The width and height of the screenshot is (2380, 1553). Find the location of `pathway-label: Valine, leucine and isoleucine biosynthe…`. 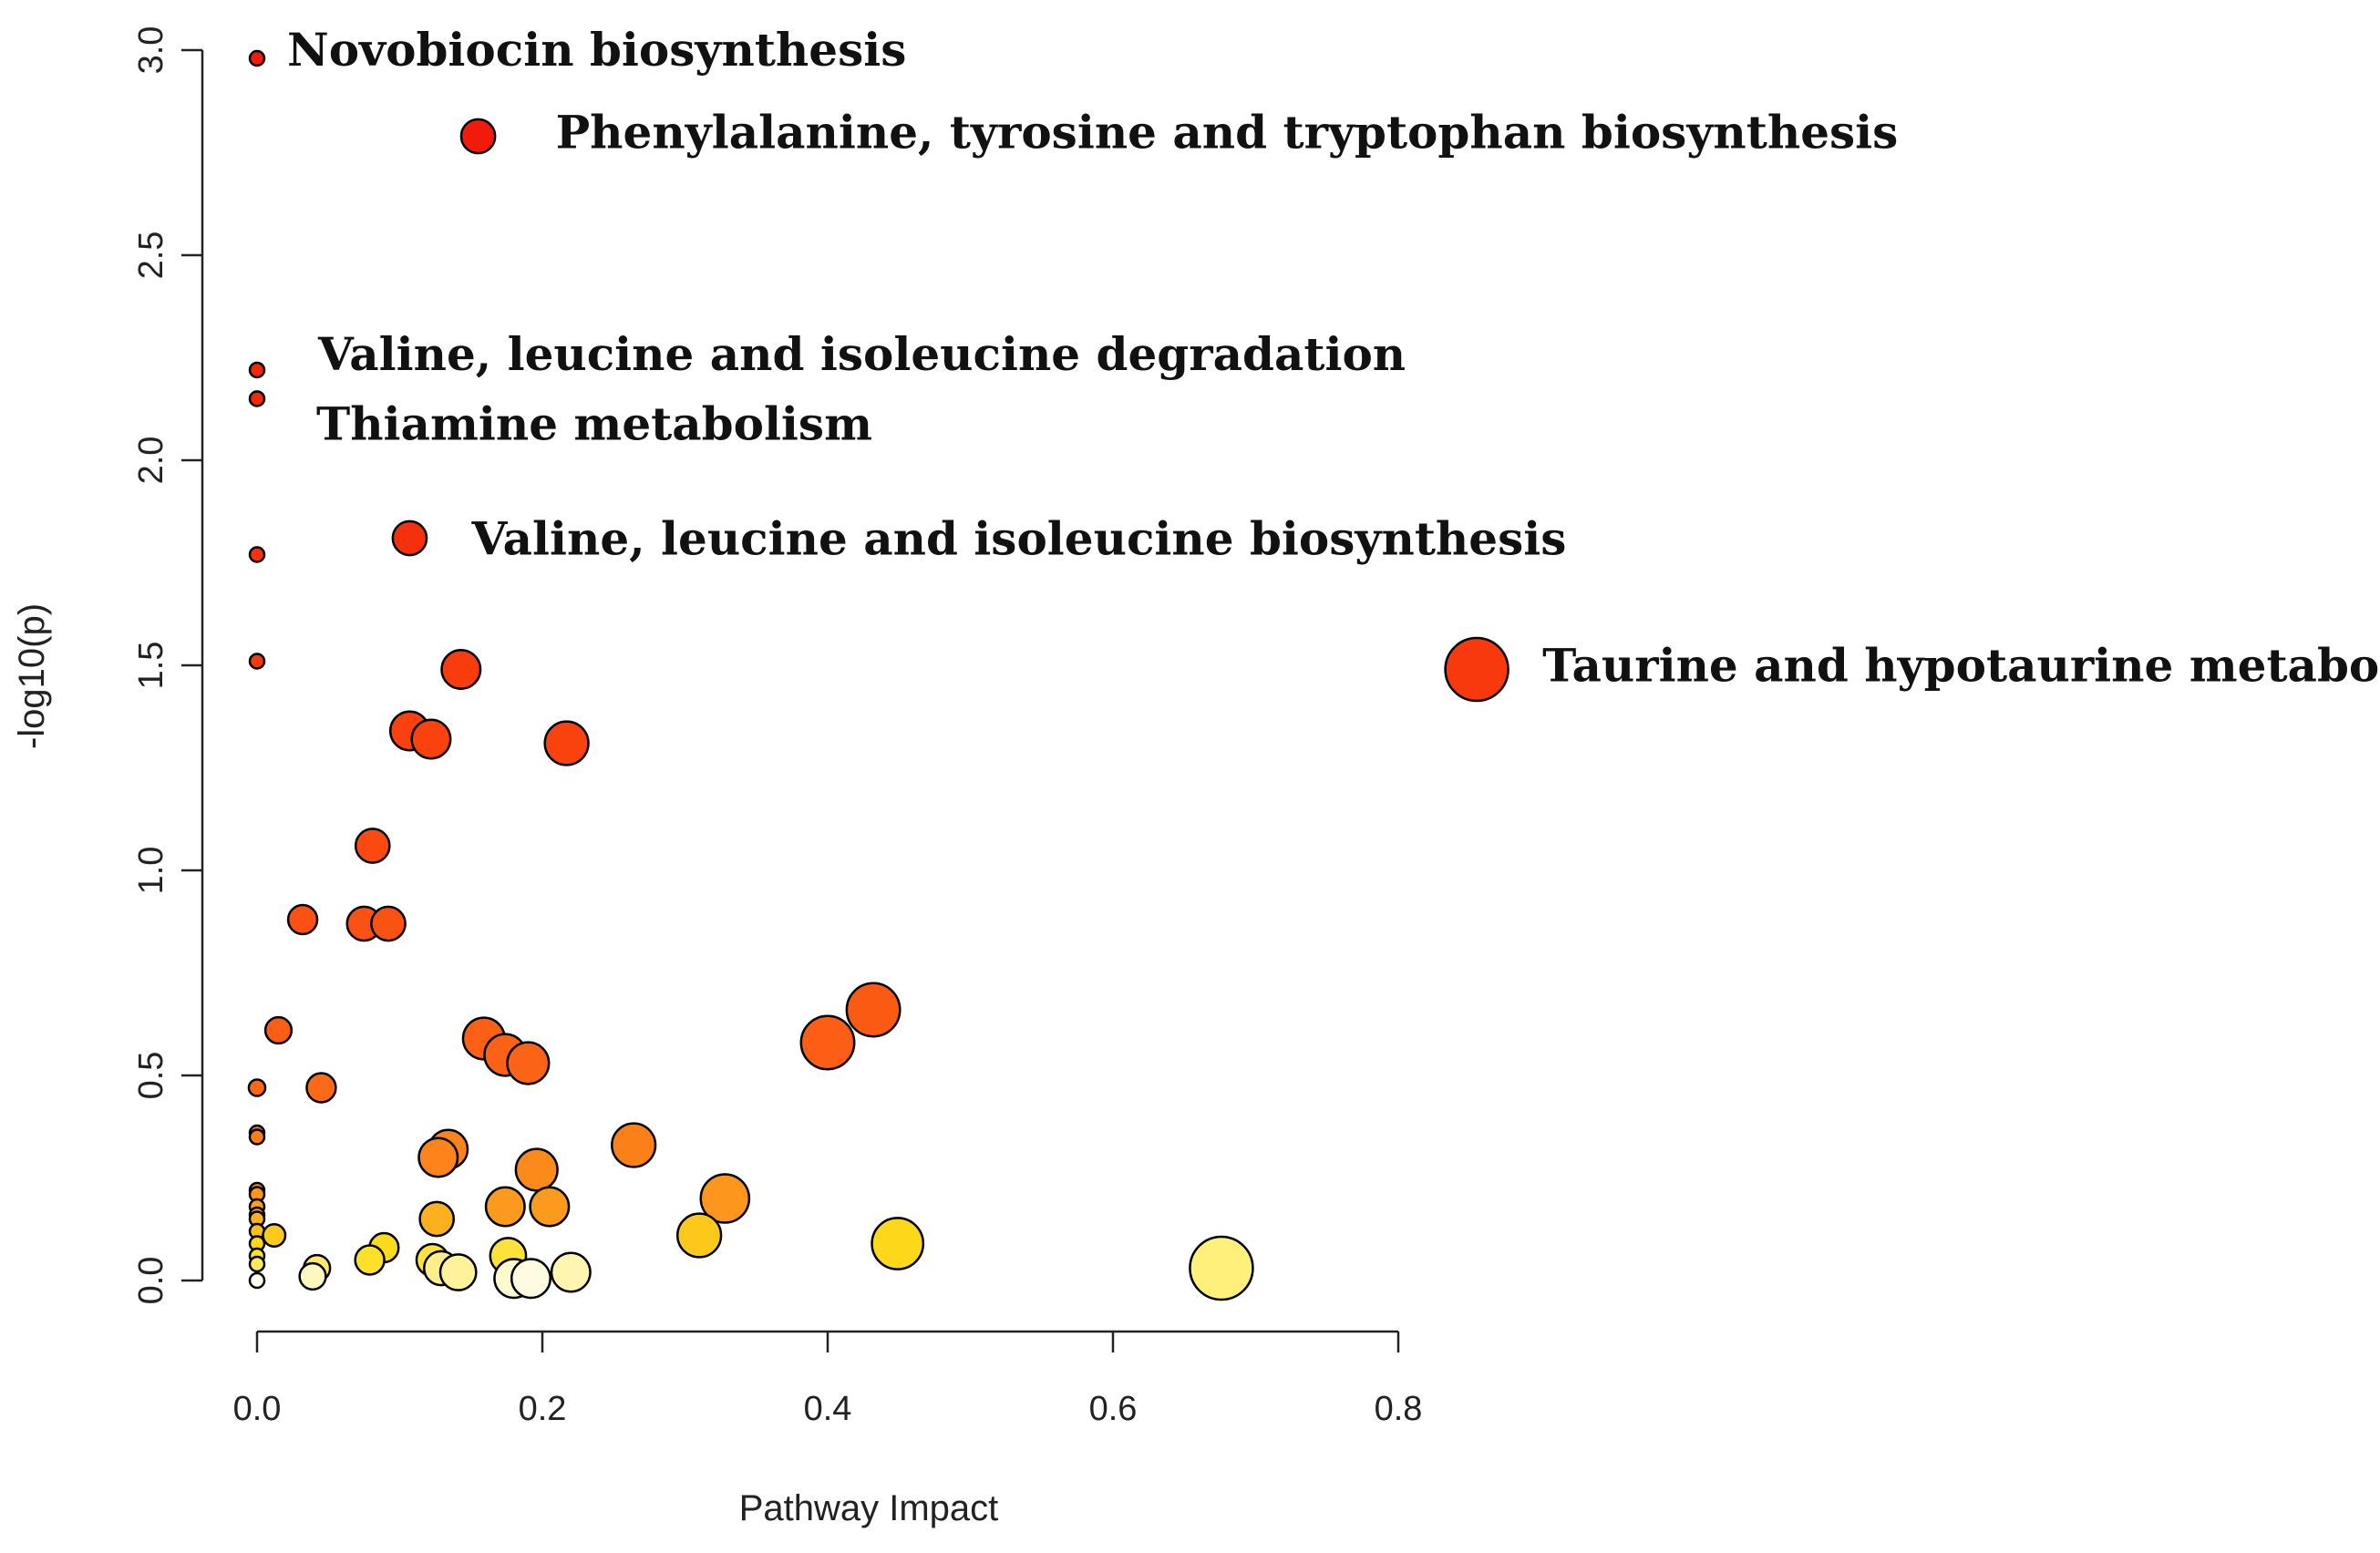

pathway-label: Valine, leucine and isoleucine biosynthe… is located at coordinates (1018, 539).